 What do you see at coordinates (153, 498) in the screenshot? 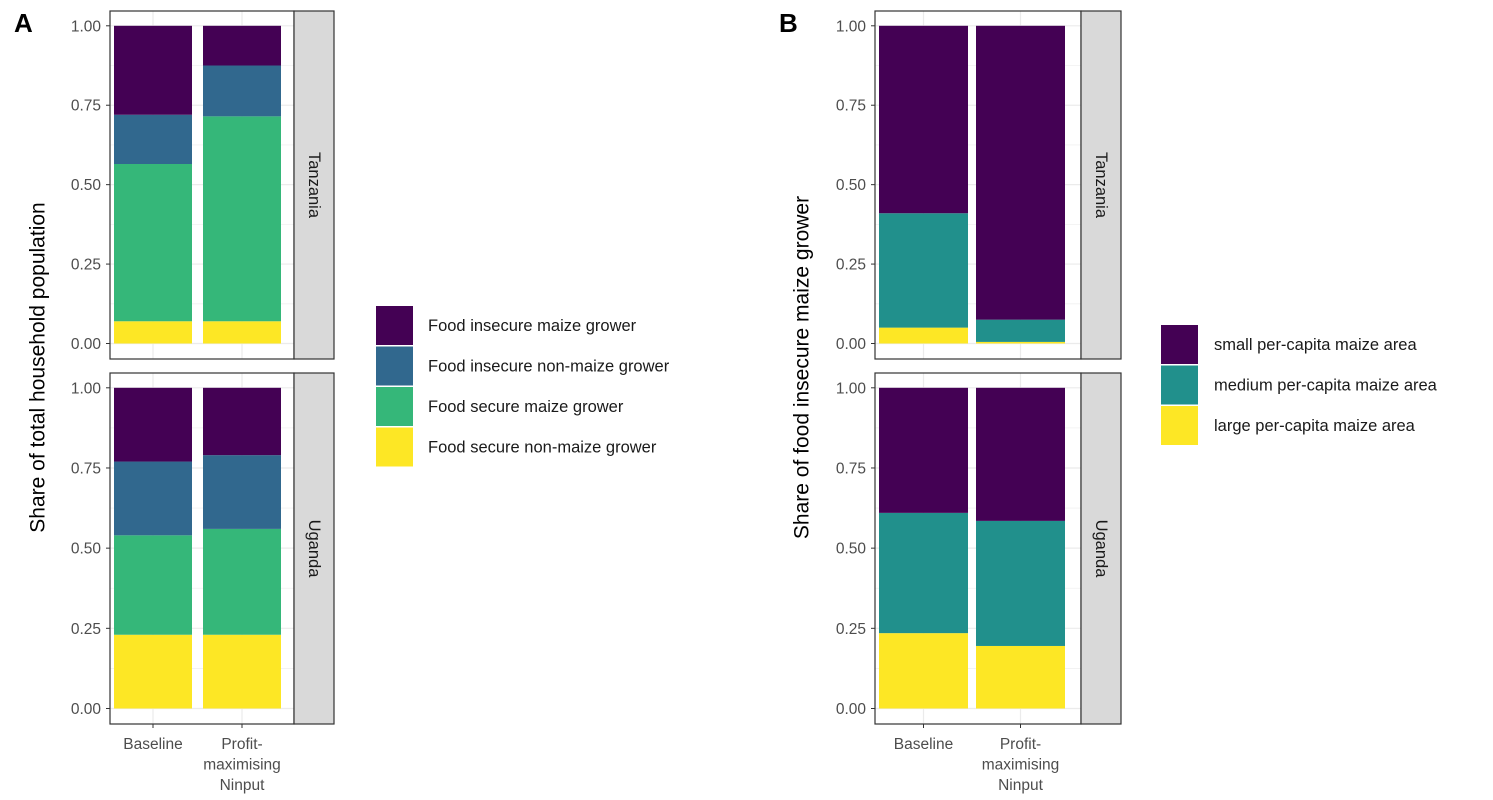
I see `bar-uganda-baseline-food-insecure-non-maize-grower` at bounding box center [153, 498].